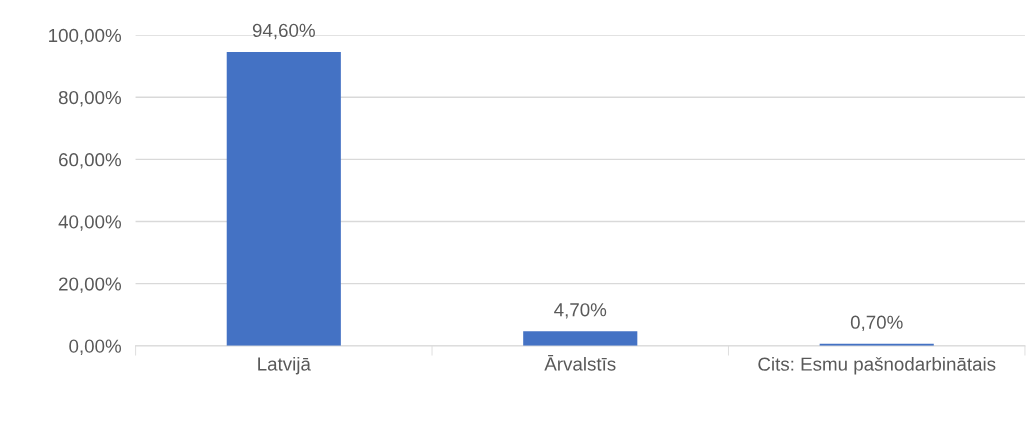 This screenshot has height=428, width=1027. I want to click on data-label: 94,60%, so click(283, 31).